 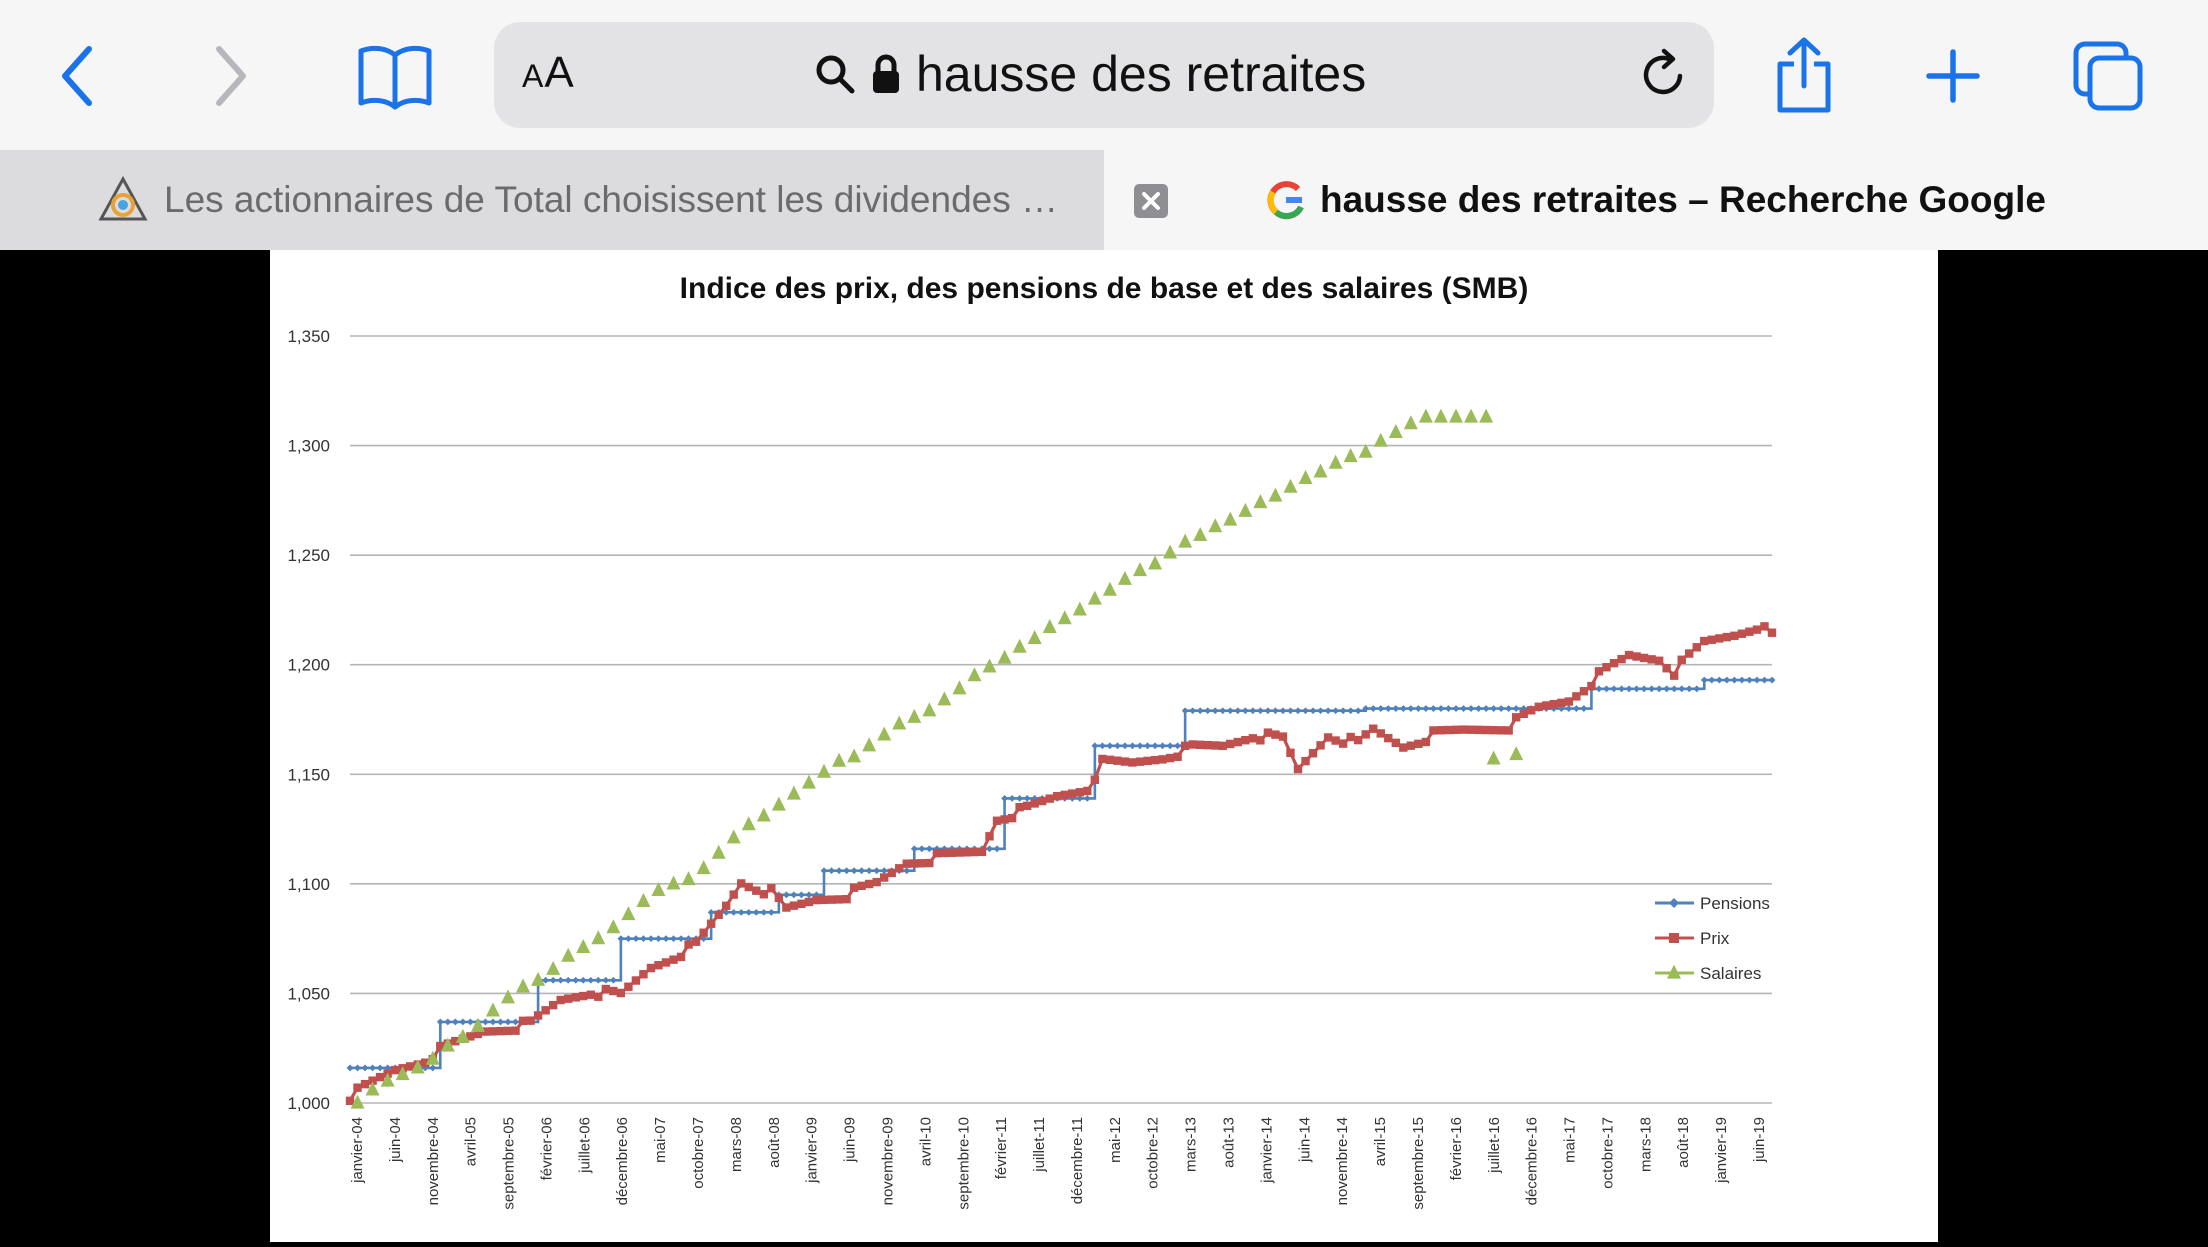 I want to click on tab-google-search: hausse des retraites – Recherche Google, so click(x=1656, y=200).